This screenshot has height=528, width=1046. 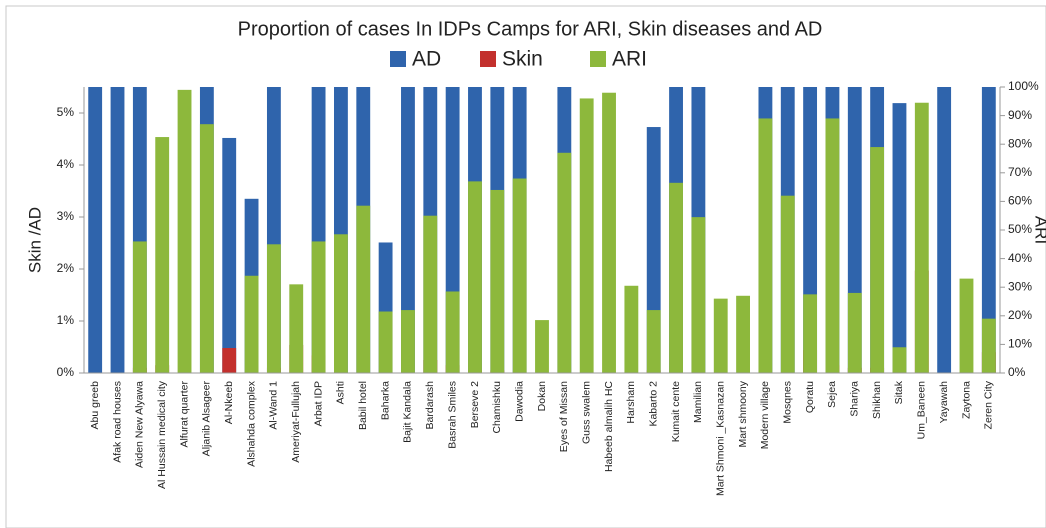 I want to click on x-tick-label: Sitak, so click(x=899, y=392).